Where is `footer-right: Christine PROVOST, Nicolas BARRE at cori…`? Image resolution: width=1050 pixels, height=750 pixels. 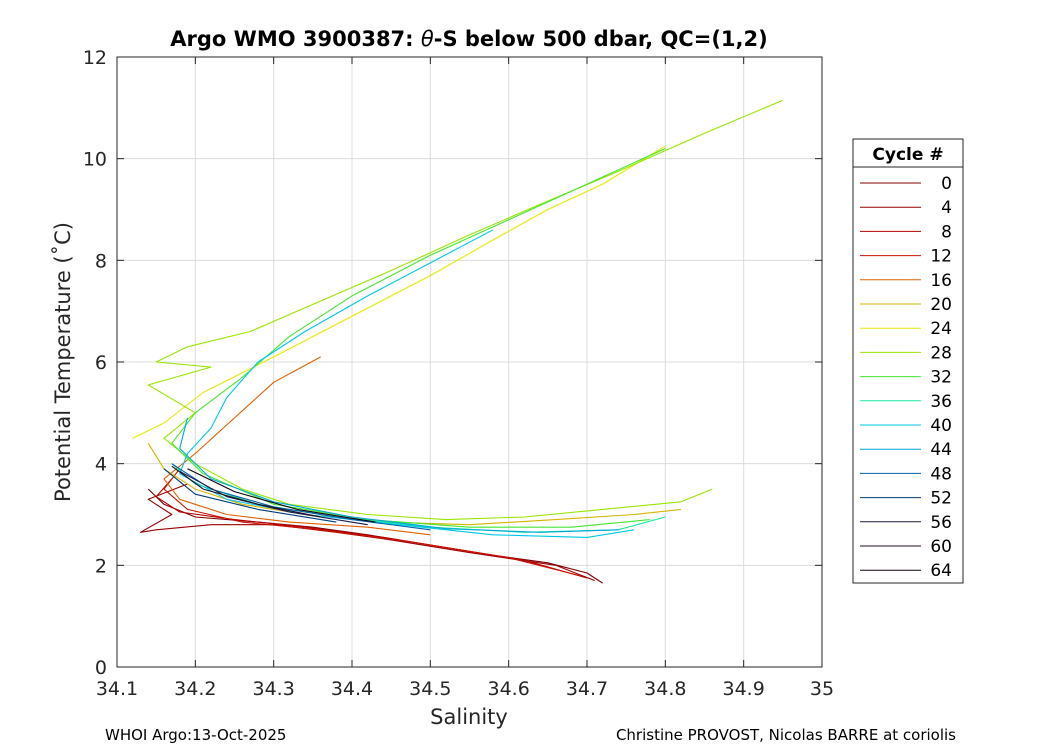 footer-right: Christine PROVOST, Nicolas BARRE at cori… is located at coordinates (785, 735).